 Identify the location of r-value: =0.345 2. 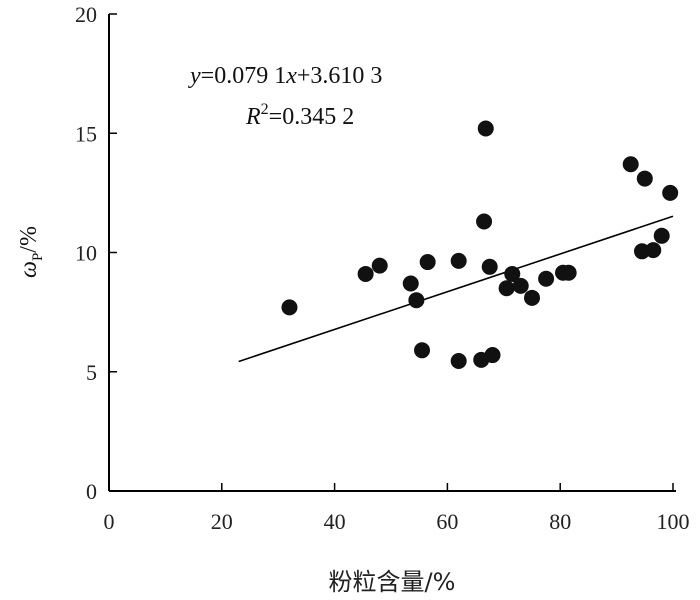
(312, 117).